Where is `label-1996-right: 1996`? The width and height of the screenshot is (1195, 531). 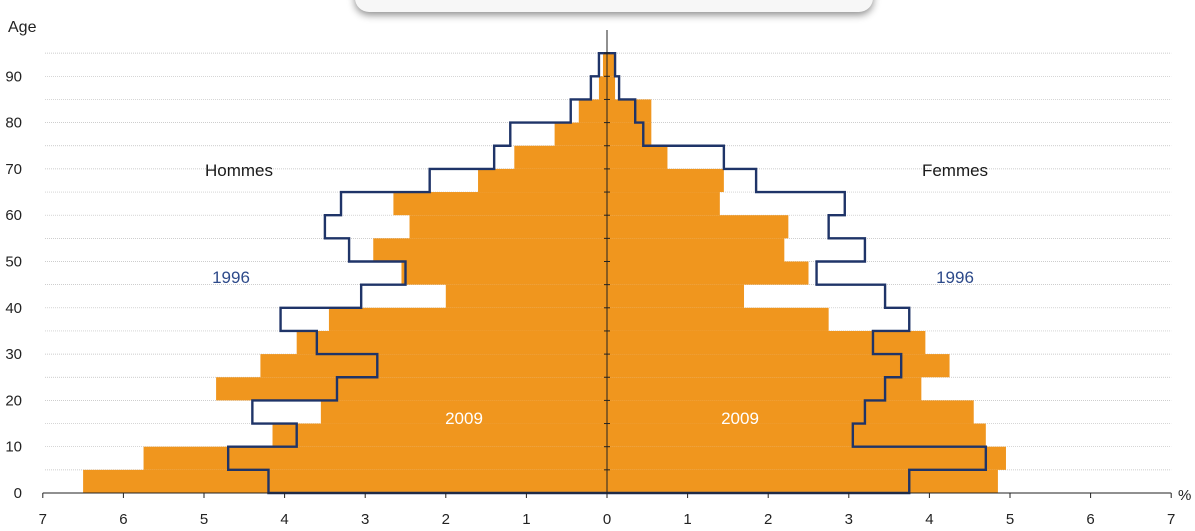
label-1996-right: 1996 is located at coordinates (955, 277).